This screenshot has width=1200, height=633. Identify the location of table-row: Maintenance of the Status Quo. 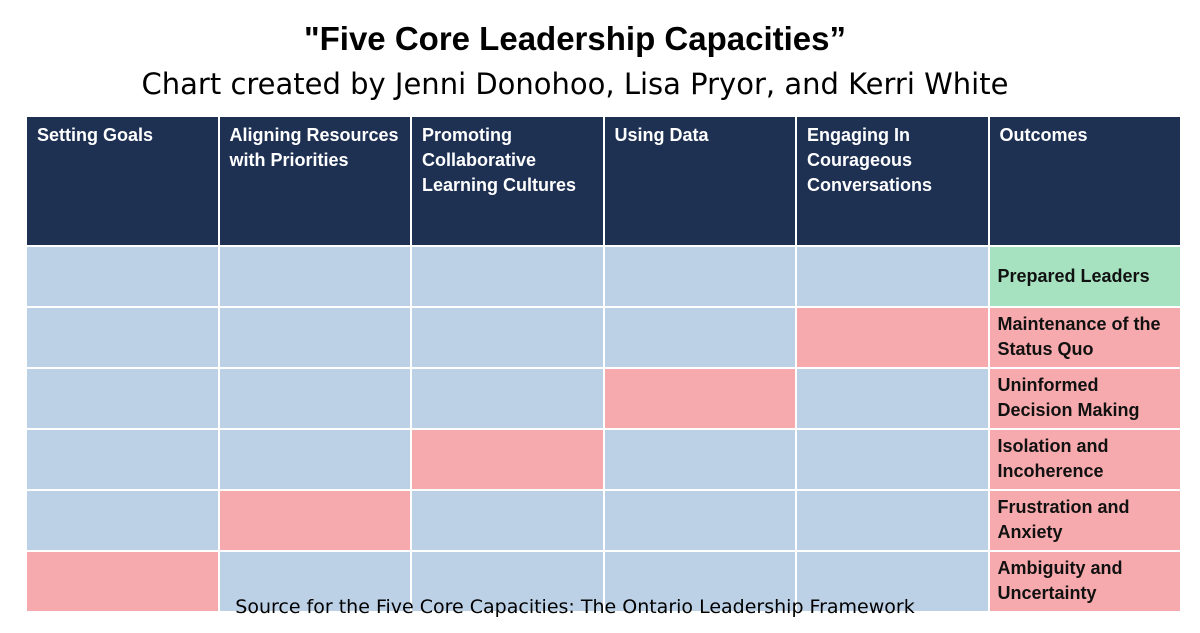
(603, 337).